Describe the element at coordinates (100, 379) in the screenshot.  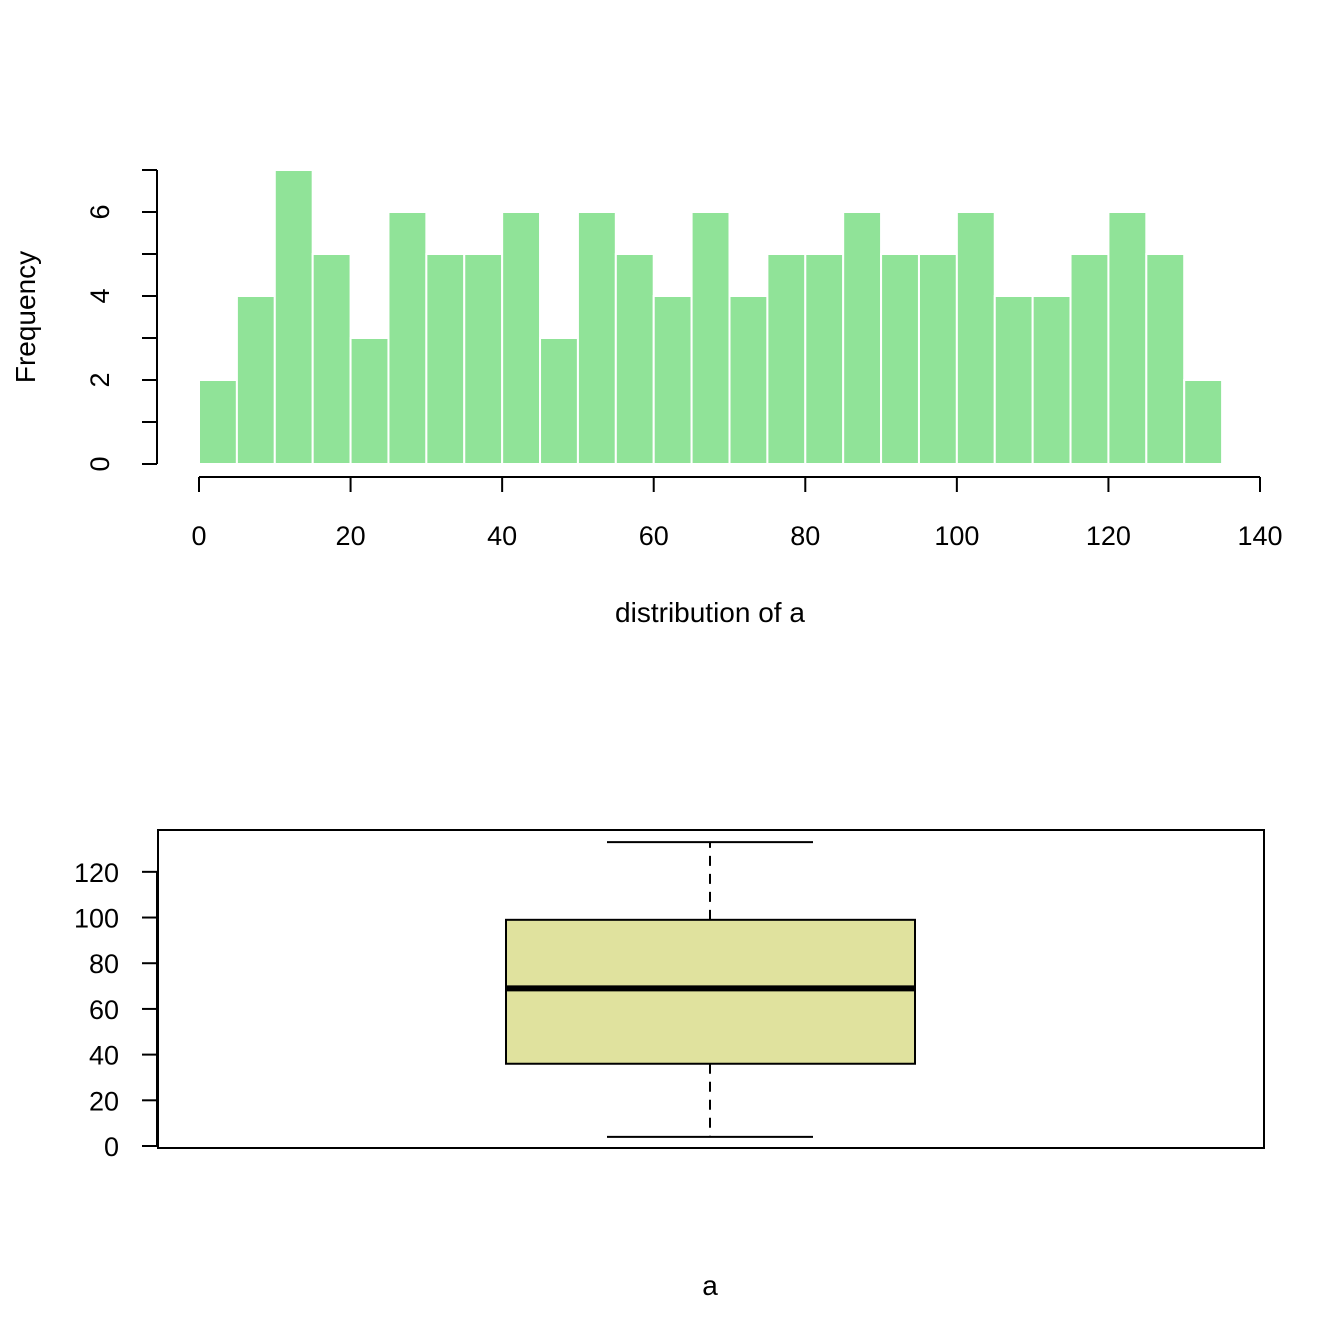
I see `histogram-y-tick-label: 2` at that location.